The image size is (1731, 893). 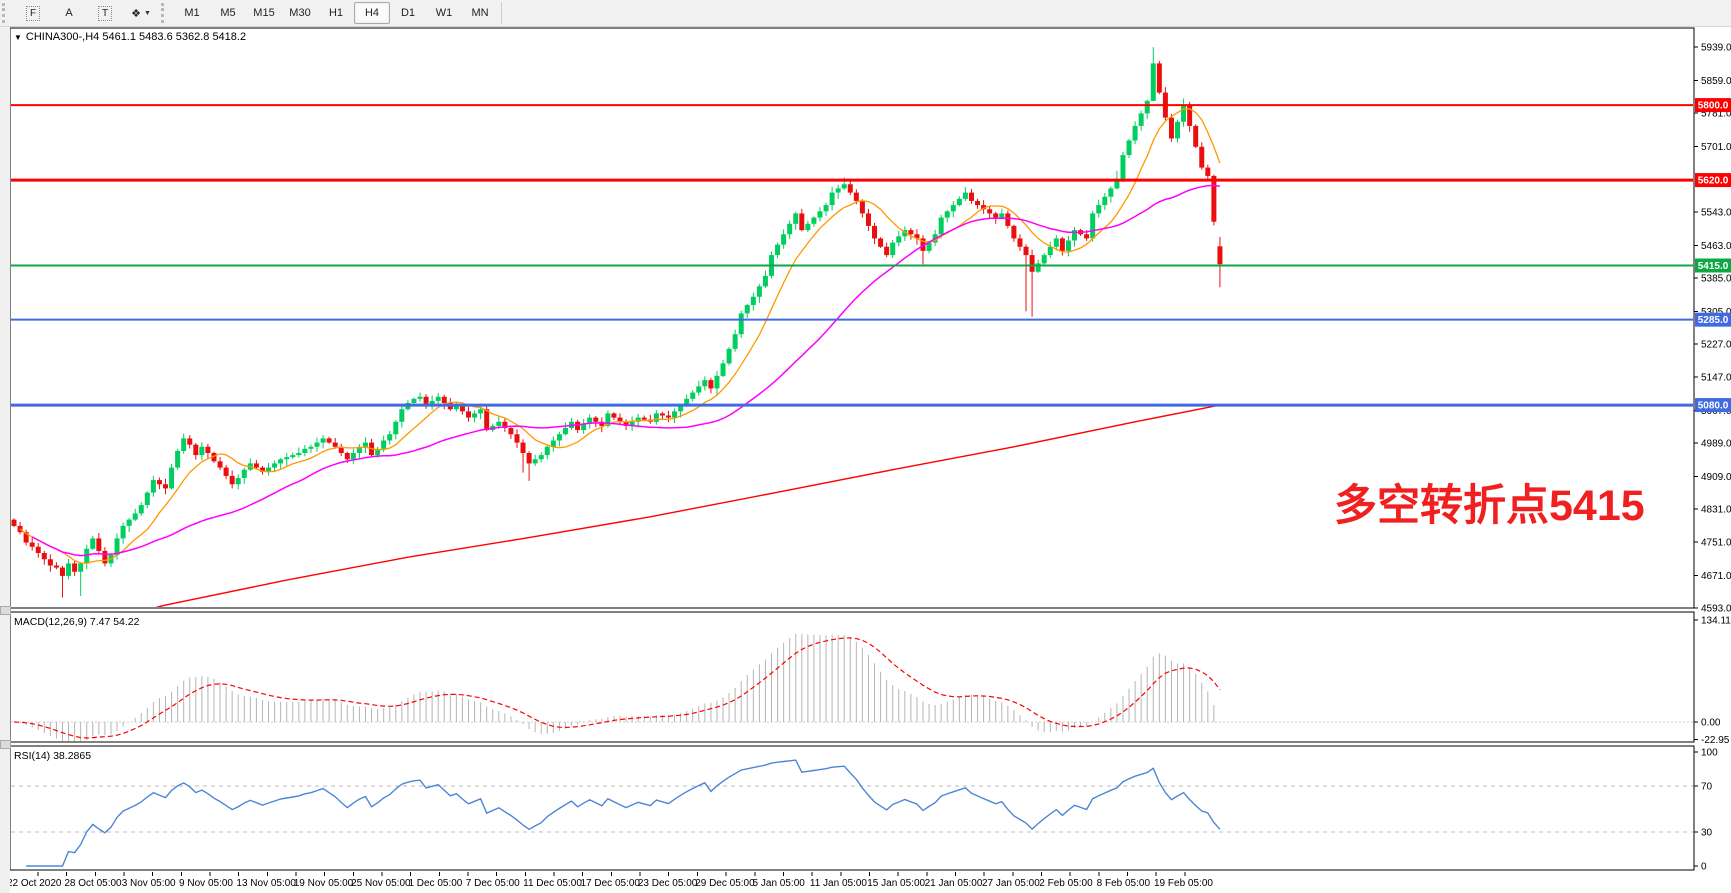 I want to click on rsi-line, so click(x=623, y=813).